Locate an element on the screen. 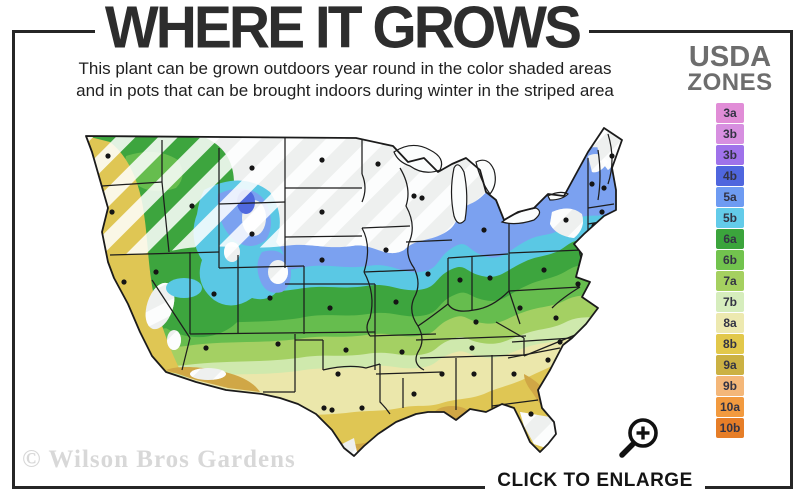  click-to-enlarge-button: CLICK TO ENLARGE is located at coordinates (595, 481).